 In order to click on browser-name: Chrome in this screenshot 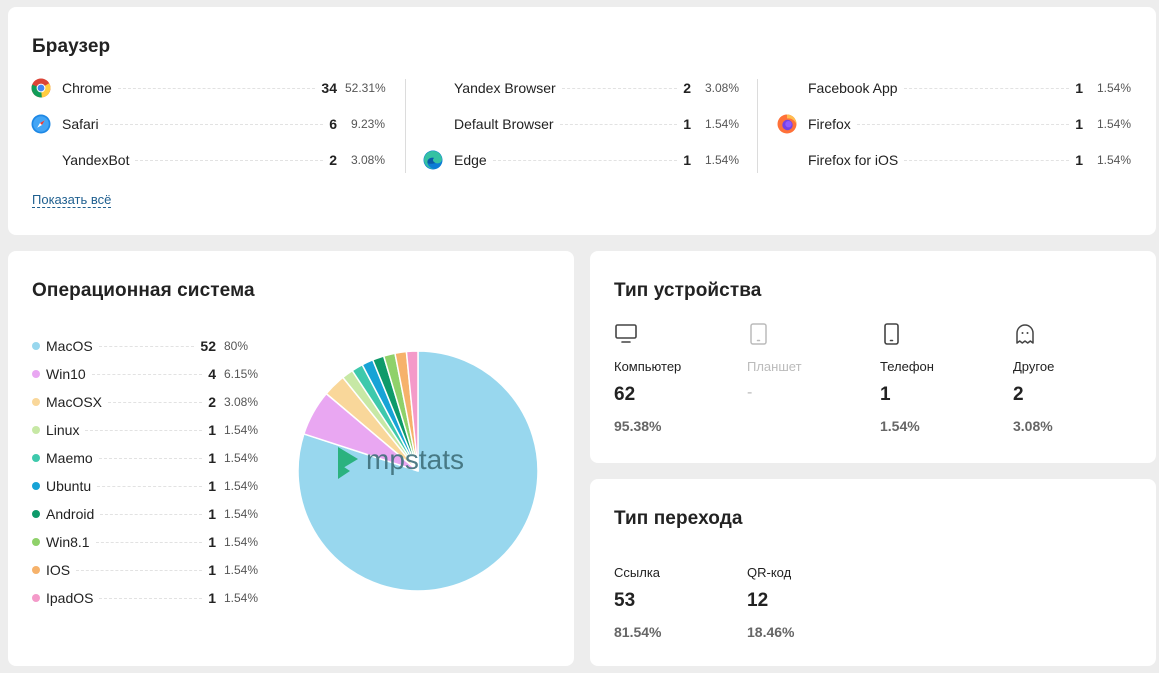, I will do `click(87, 88)`.